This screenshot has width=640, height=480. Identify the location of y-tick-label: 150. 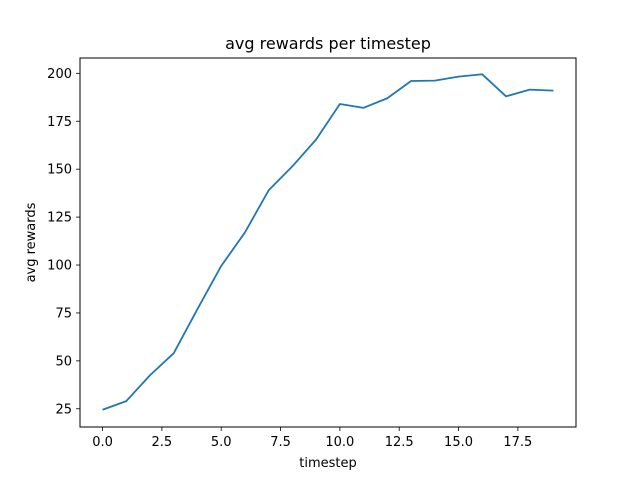
(59, 170).